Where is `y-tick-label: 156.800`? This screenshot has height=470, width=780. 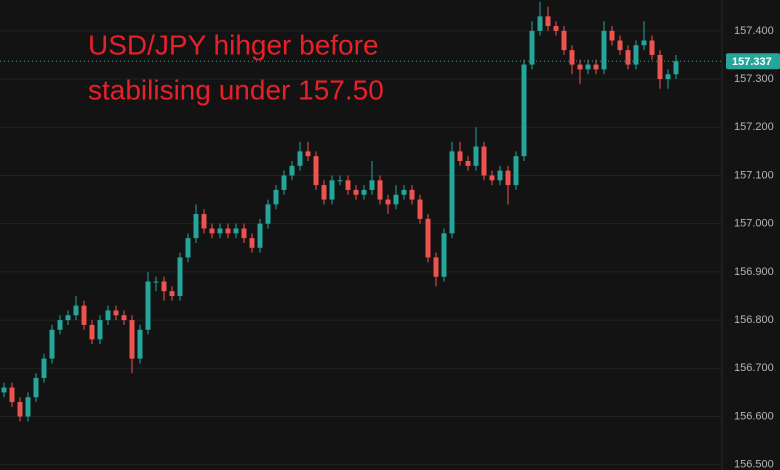 y-tick-label: 156.800 is located at coordinates (754, 320).